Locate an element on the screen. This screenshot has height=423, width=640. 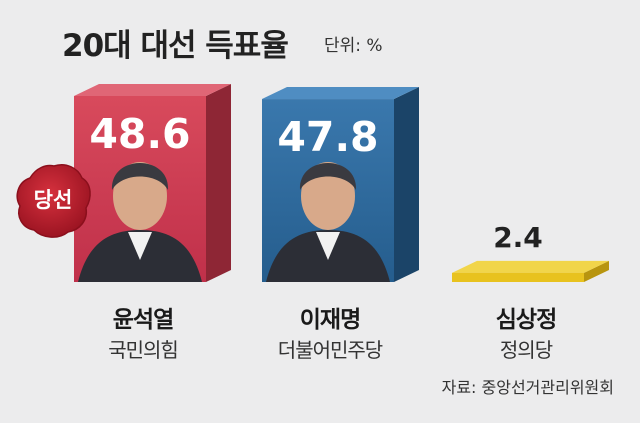
bar-side-yoon is located at coordinates (218, 183).